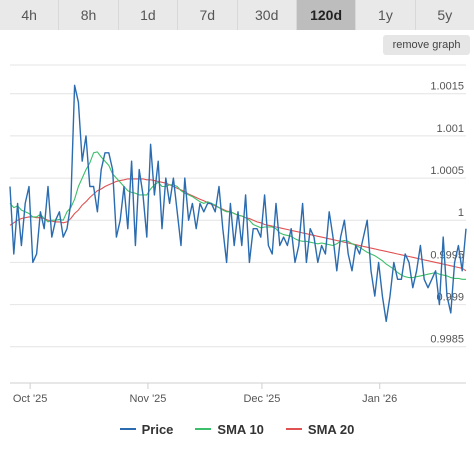 The width and height of the screenshot is (474, 455). Describe the element at coordinates (261, 399) in the screenshot. I see `x-tick-label: Dec '25` at that location.